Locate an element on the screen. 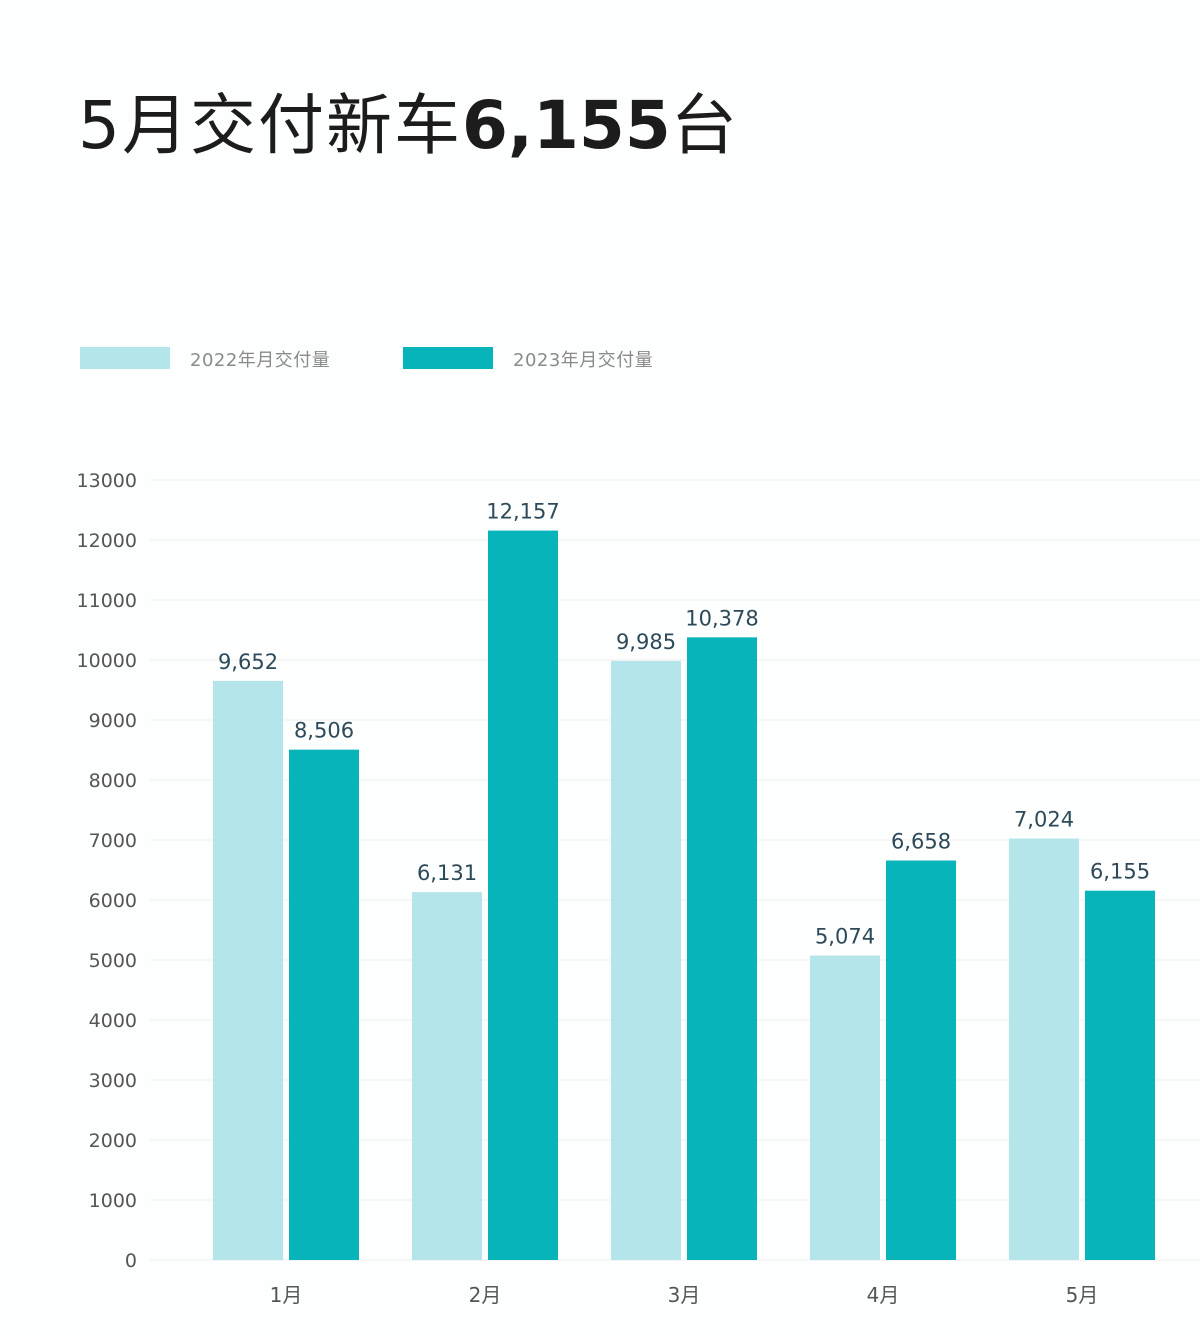 This screenshot has height=1338, width=1200. bar-value-label: 7,024 is located at coordinates (1044, 820).